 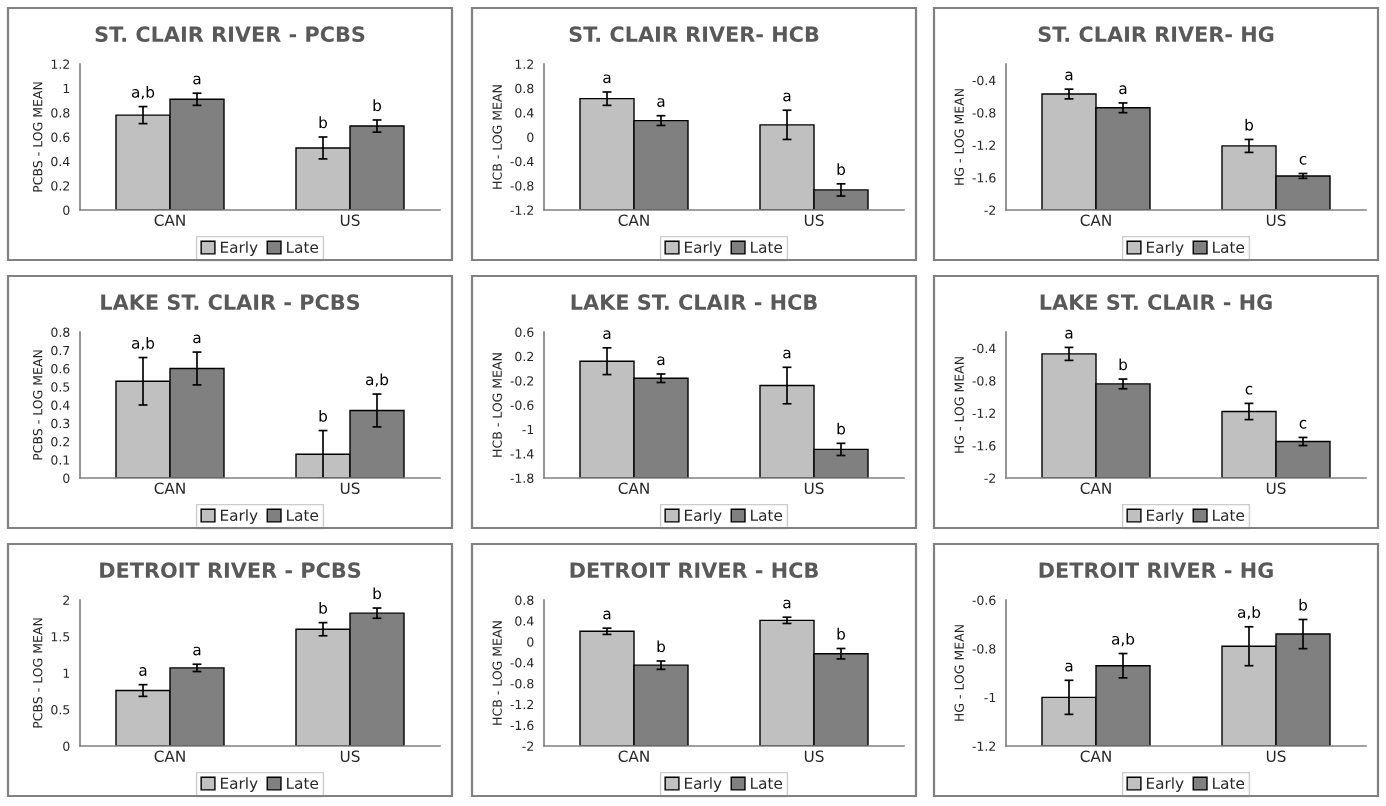 I want to click on chart-title: DETROIT RIVER - HG, so click(x=1156, y=570).